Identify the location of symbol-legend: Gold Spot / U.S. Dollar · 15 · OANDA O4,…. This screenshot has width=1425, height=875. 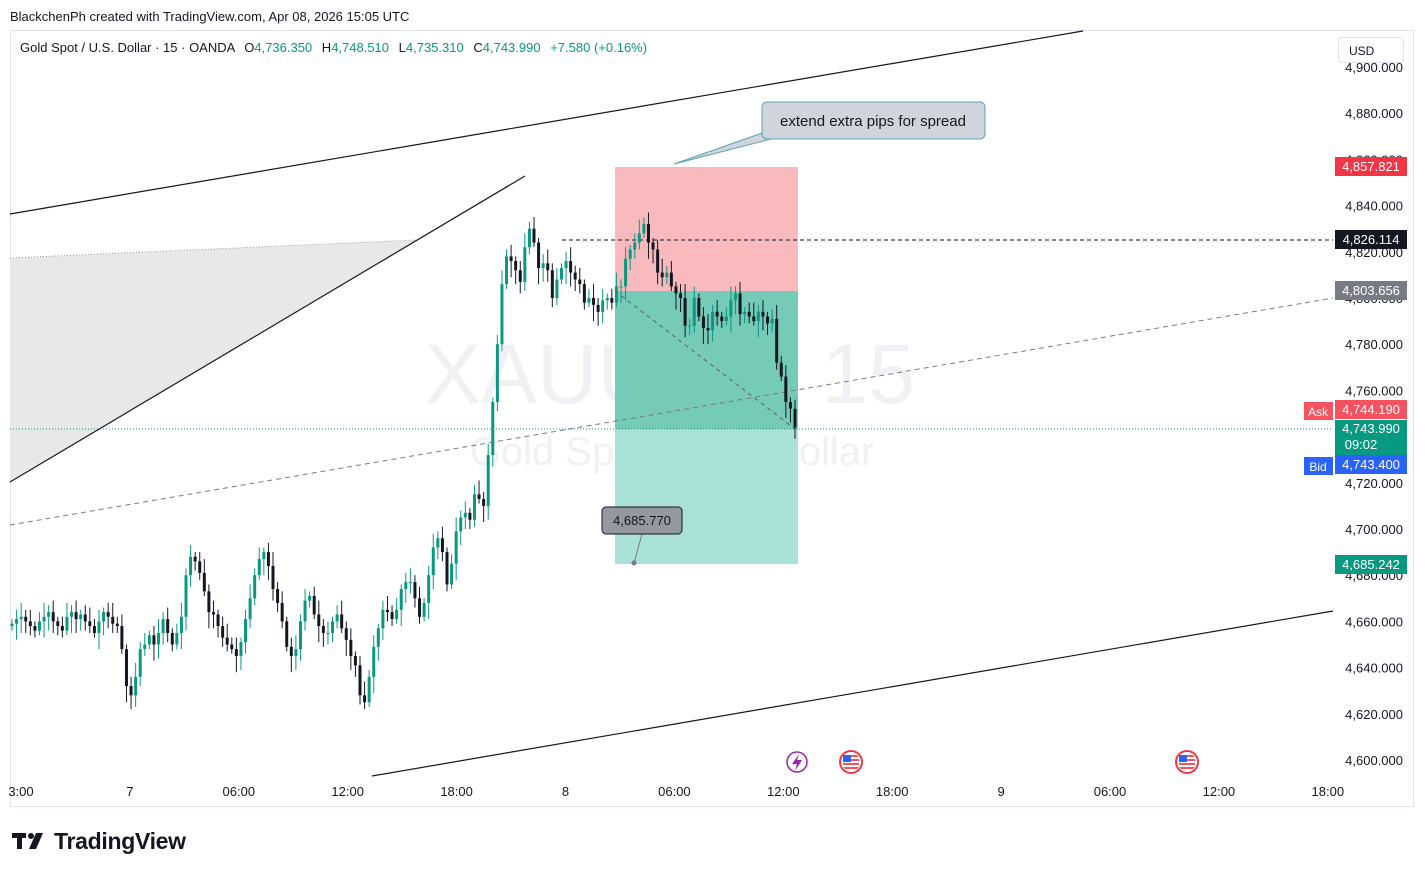
(333, 47).